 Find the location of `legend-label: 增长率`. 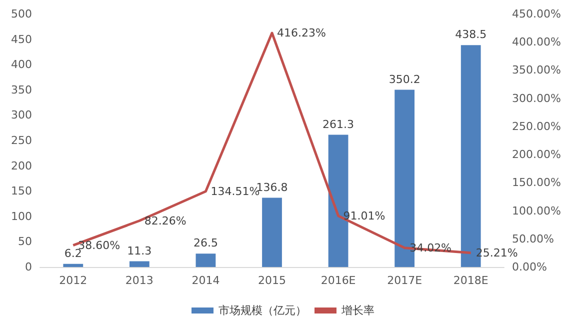

legend-label: 增长率 is located at coordinates (357, 310).